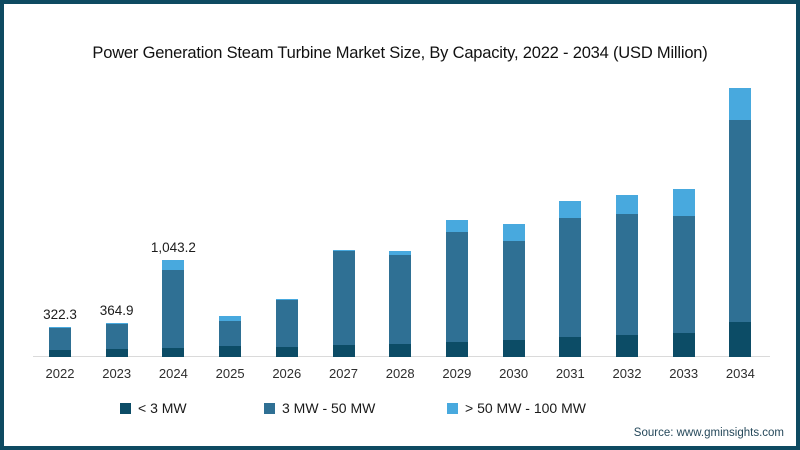  Describe the element at coordinates (117, 373) in the screenshot. I see `x-axis-label-2023: 2023` at that location.